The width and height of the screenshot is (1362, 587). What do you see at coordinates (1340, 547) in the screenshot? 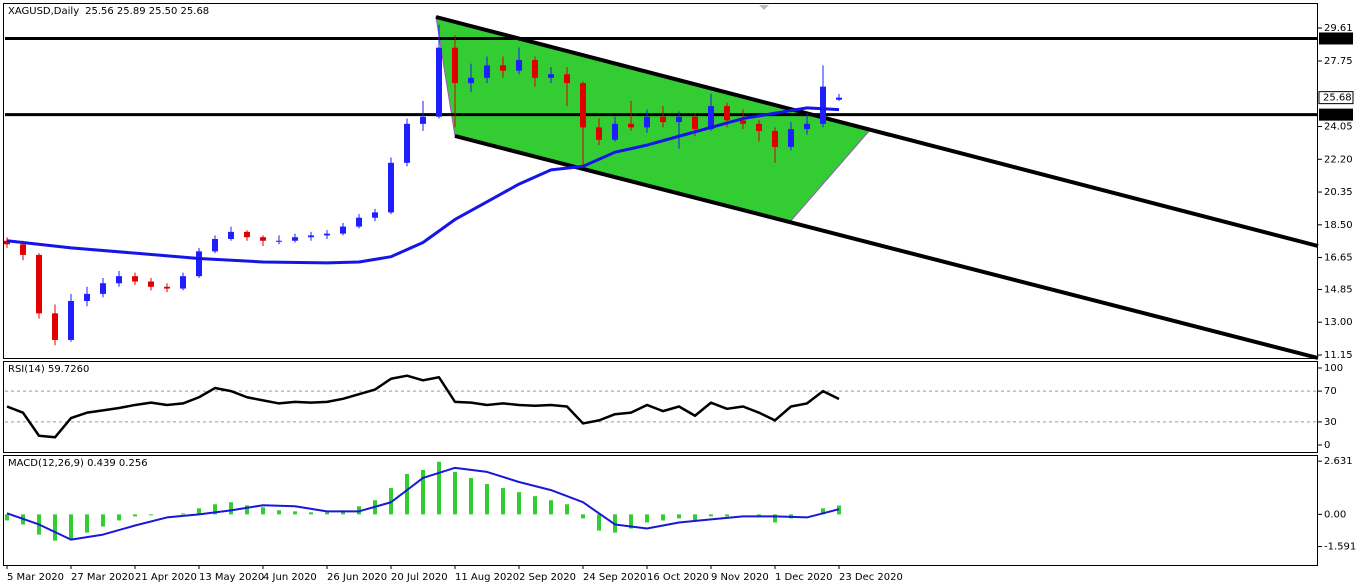
I see `y-tick-label: -1.591` at bounding box center [1340, 547].